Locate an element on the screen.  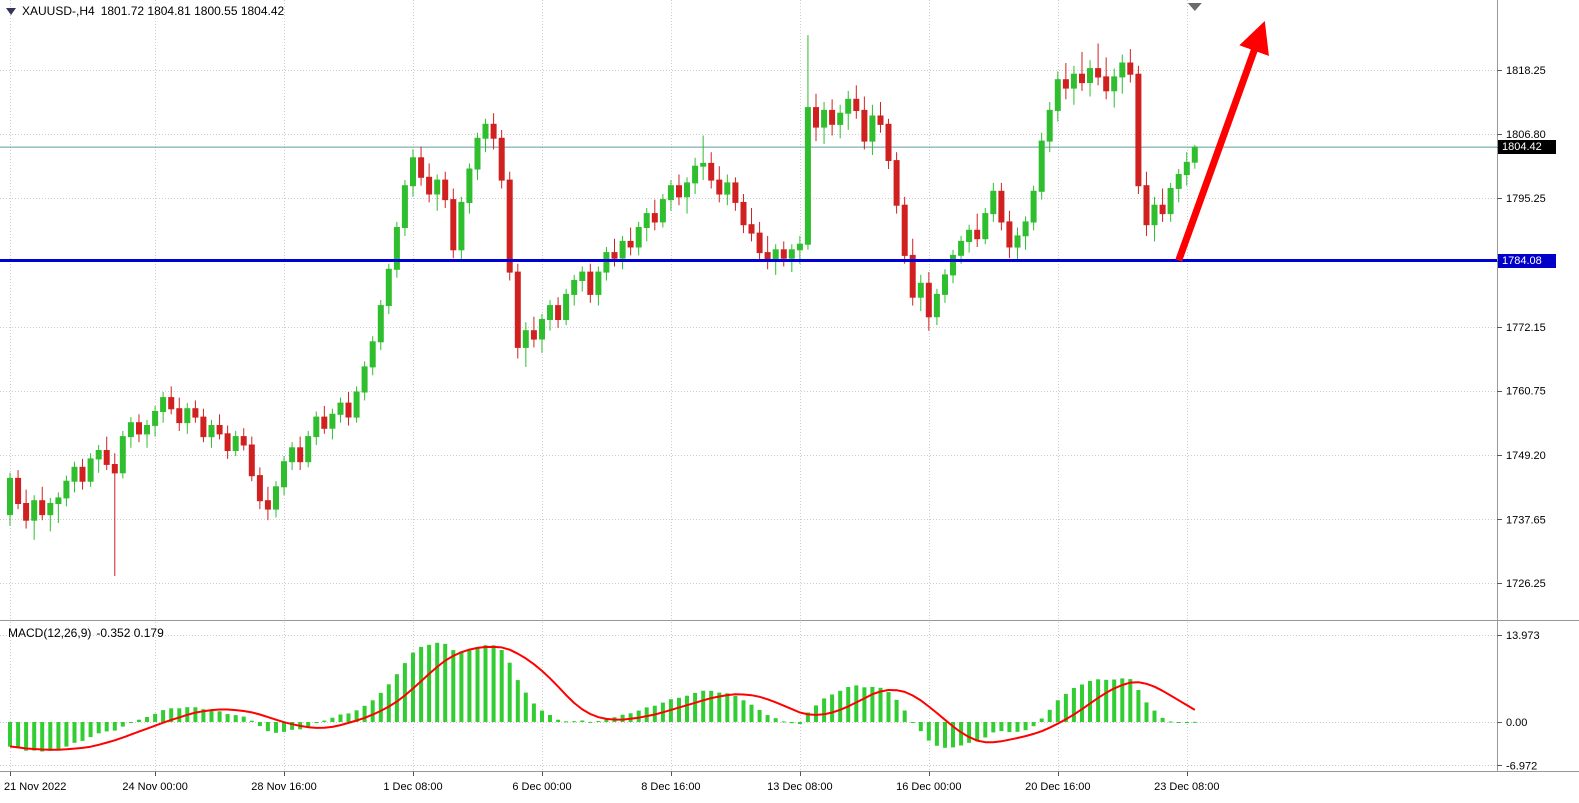
time-axis-label: 24 Nov 00:00 is located at coordinates (154, 787).